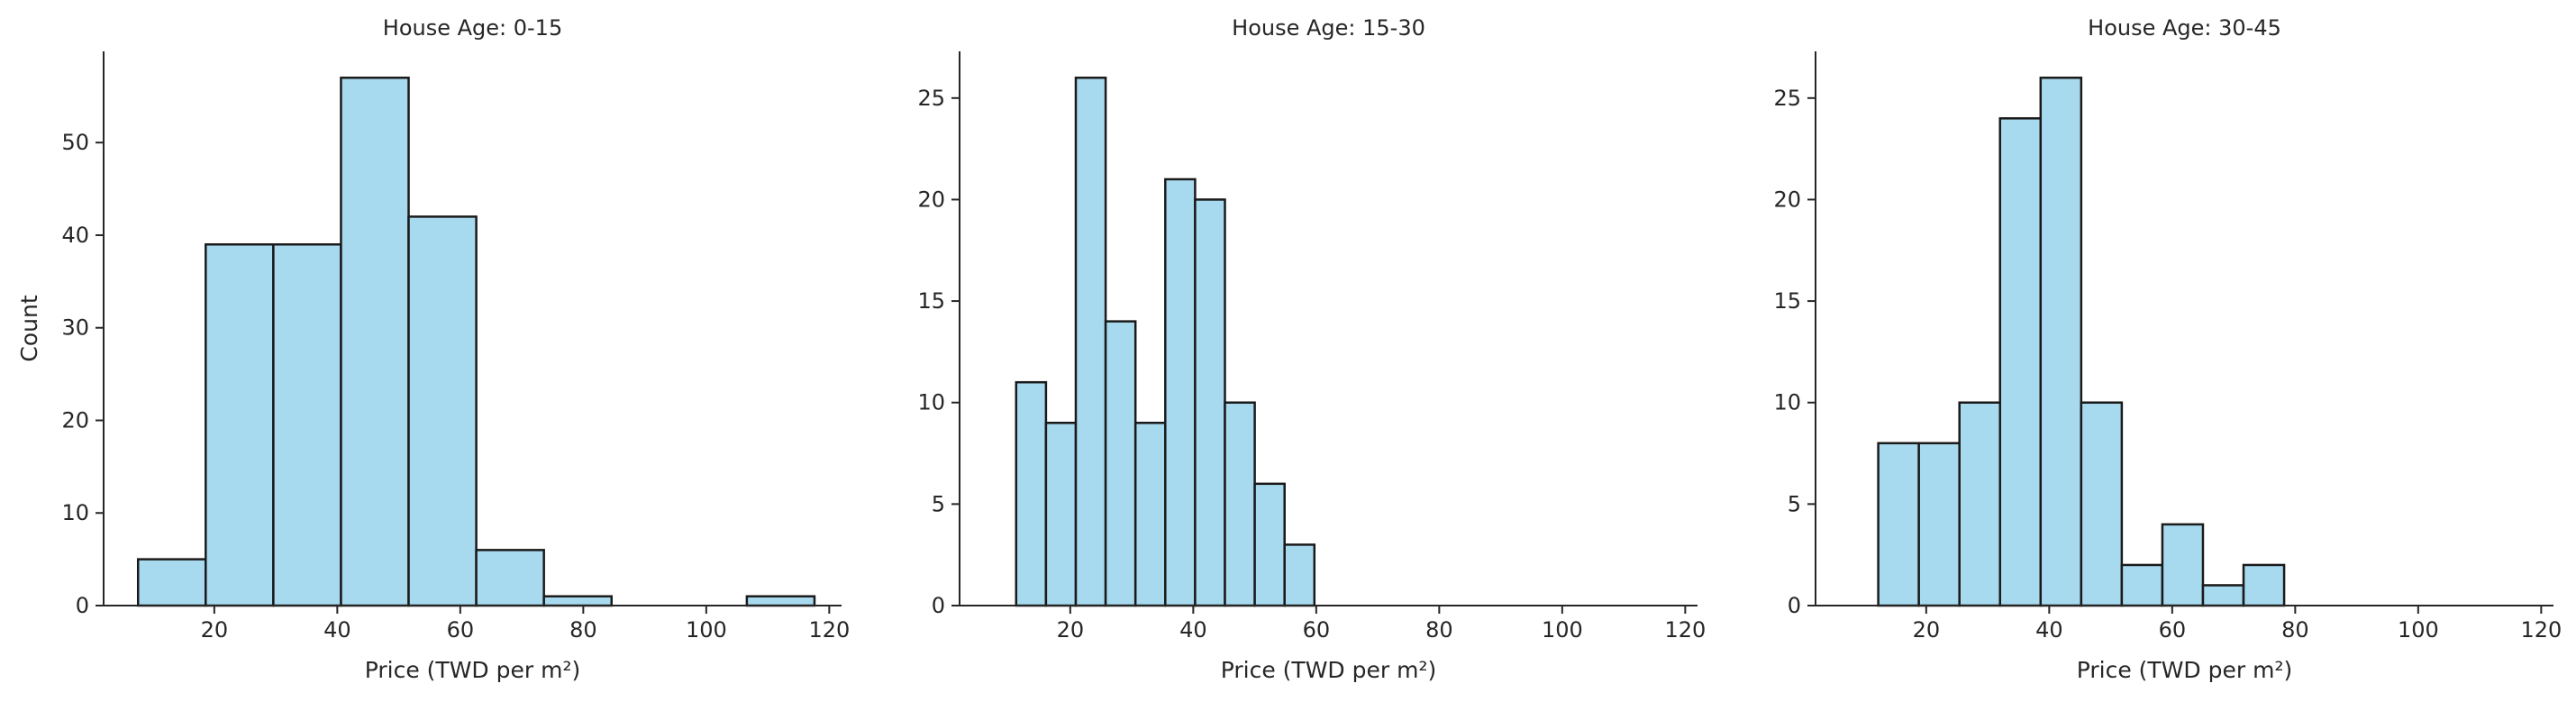  Describe the element at coordinates (2184, 28) in the screenshot. I see `panel-title: House Age: 30-45` at that location.